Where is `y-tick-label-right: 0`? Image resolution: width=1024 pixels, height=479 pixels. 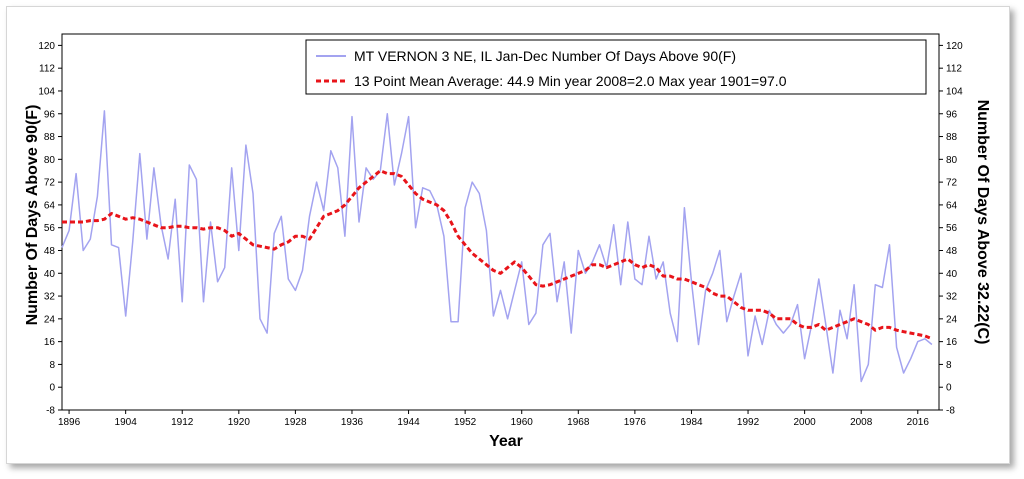 y-tick-label-right: 0 is located at coordinates (949, 388).